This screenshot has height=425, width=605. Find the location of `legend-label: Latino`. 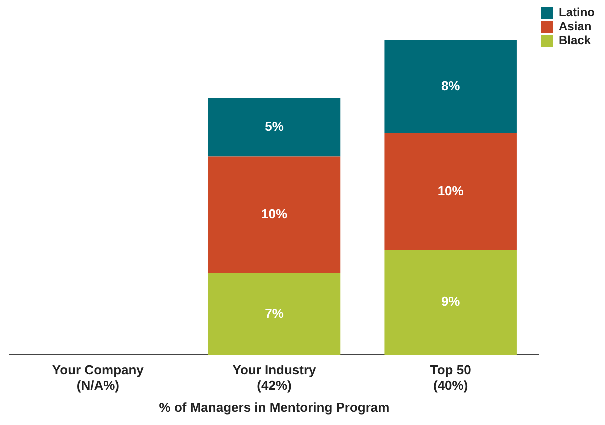

legend-label: Latino is located at coordinates (577, 12).